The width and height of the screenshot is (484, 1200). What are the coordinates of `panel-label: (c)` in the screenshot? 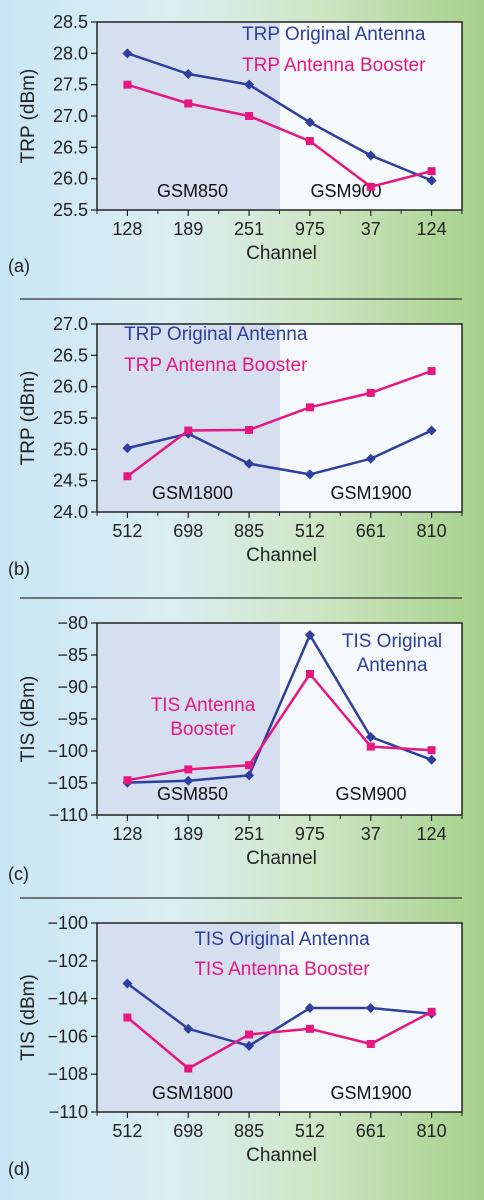 It's located at (18, 874).